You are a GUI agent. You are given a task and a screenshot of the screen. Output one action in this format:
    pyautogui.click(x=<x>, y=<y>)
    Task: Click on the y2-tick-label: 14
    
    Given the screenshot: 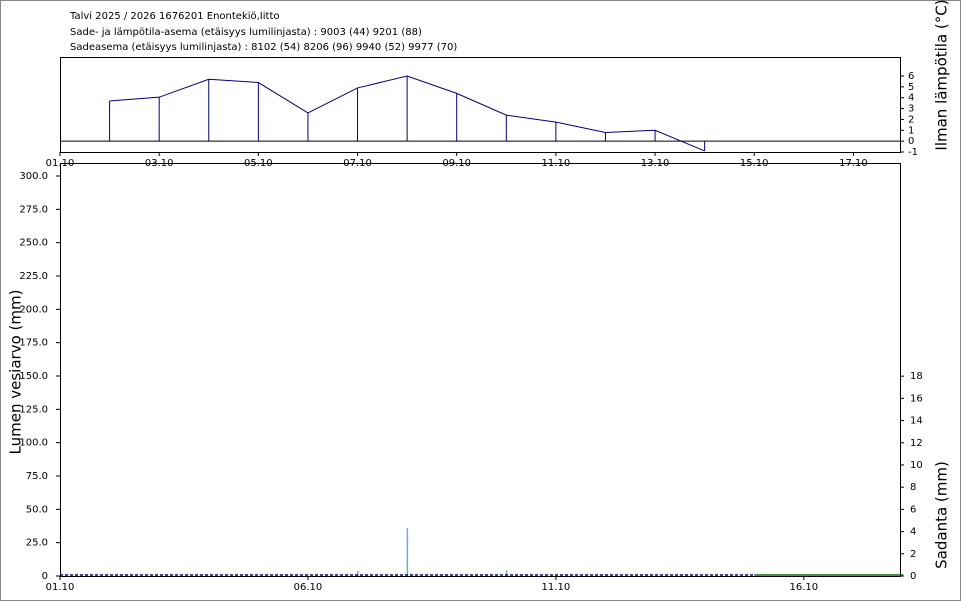 What is the action you would take?
    pyautogui.click(x=916, y=421)
    